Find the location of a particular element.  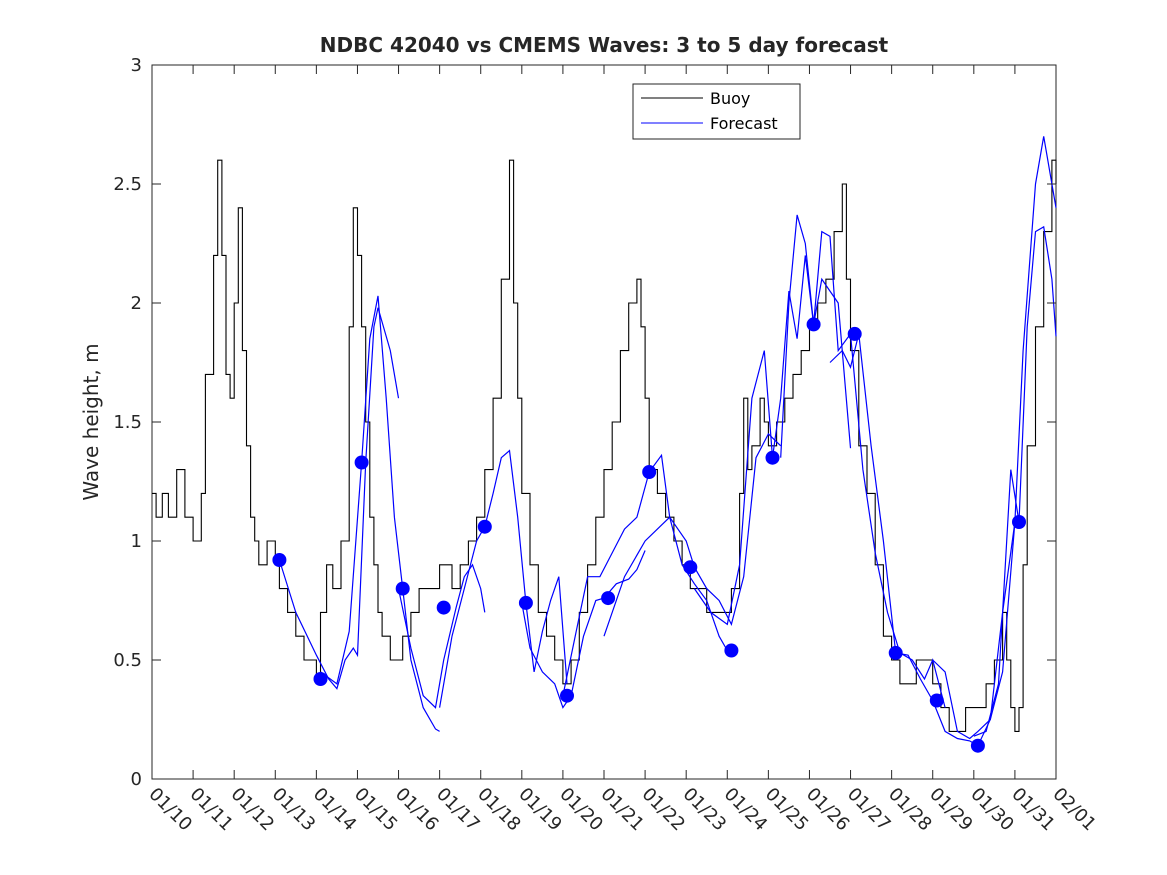

y-tick-label: 2.5 is located at coordinates (127, 184).